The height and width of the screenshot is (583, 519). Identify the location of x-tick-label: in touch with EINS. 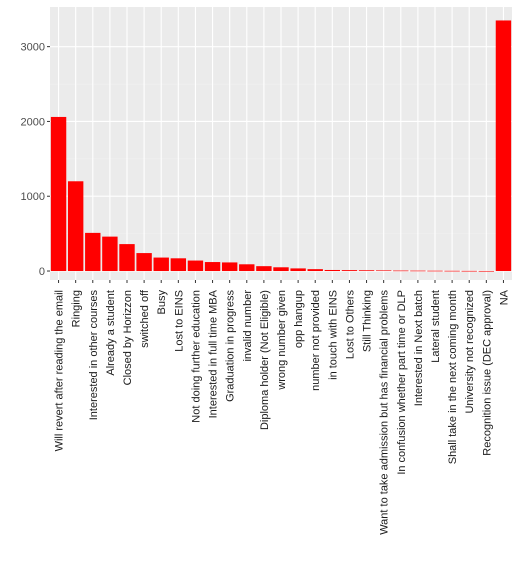
(333, 335).